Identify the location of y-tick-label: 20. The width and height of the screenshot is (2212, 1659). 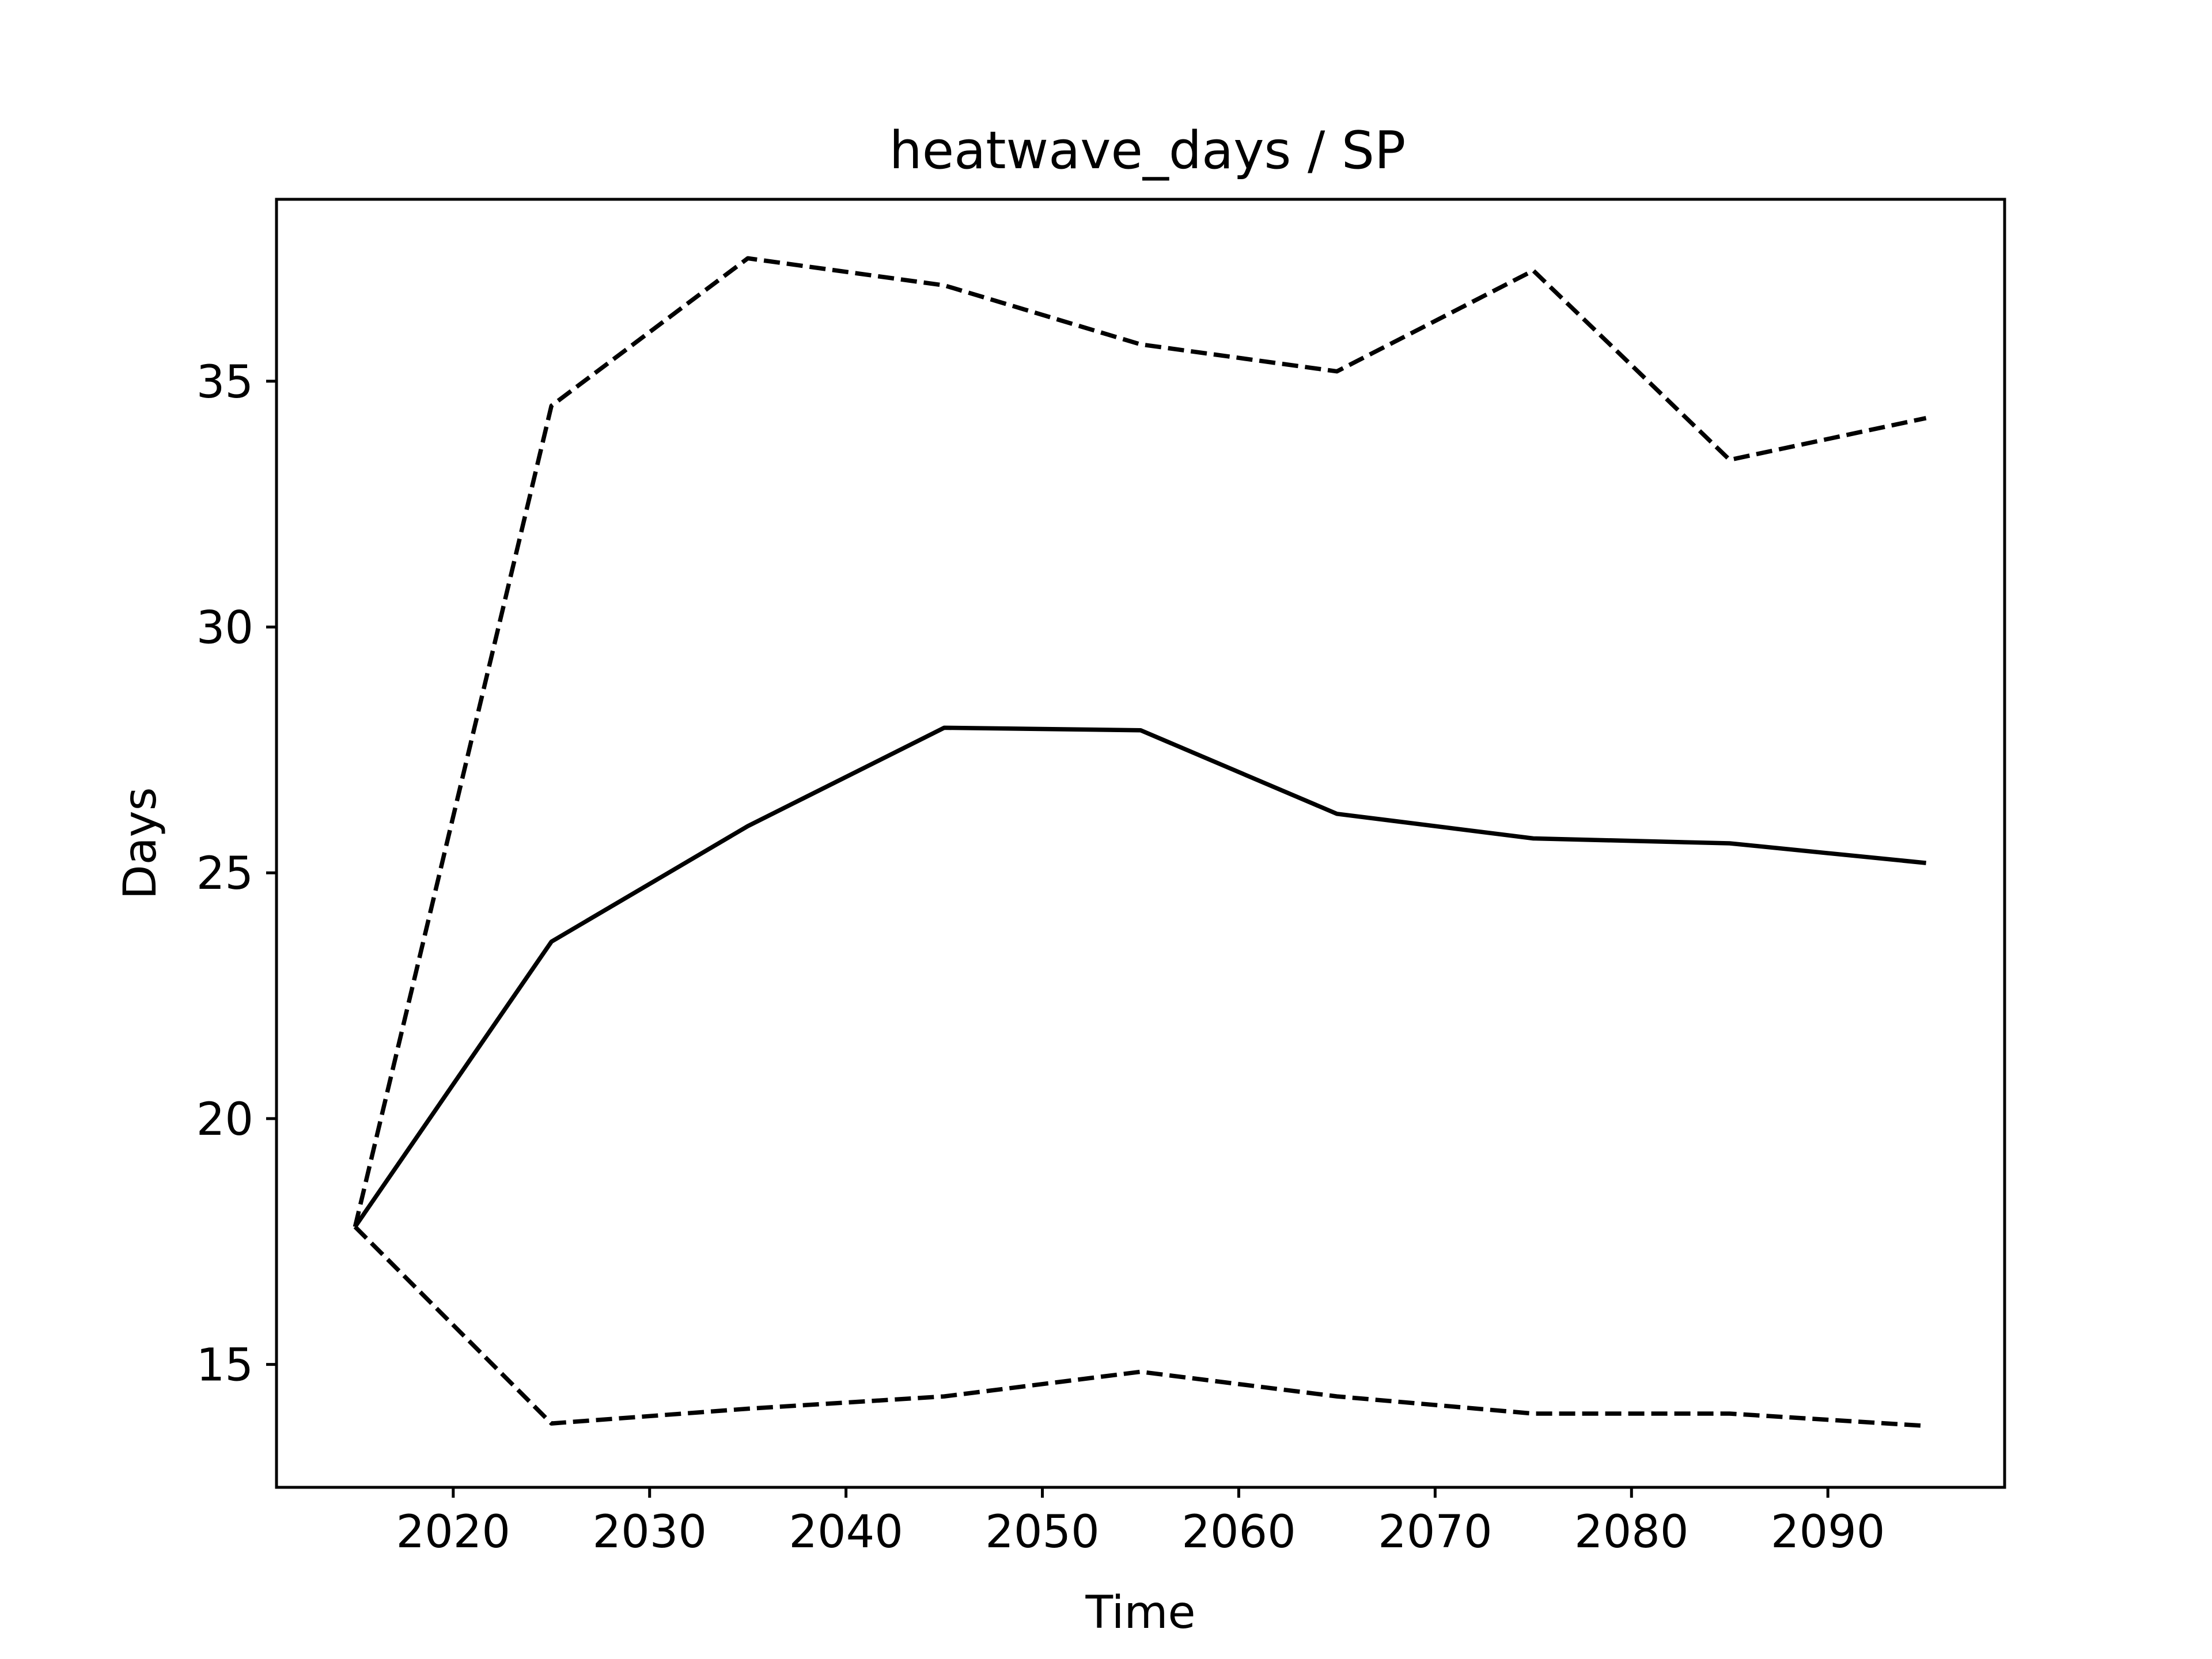
(224, 1120).